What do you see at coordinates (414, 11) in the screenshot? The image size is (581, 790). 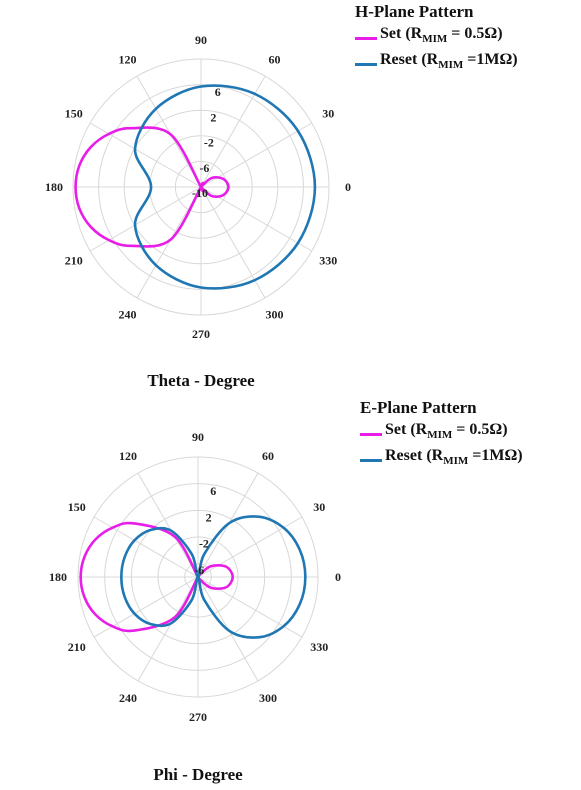 I see `legend-title: H-Plane Pattern` at bounding box center [414, 11].